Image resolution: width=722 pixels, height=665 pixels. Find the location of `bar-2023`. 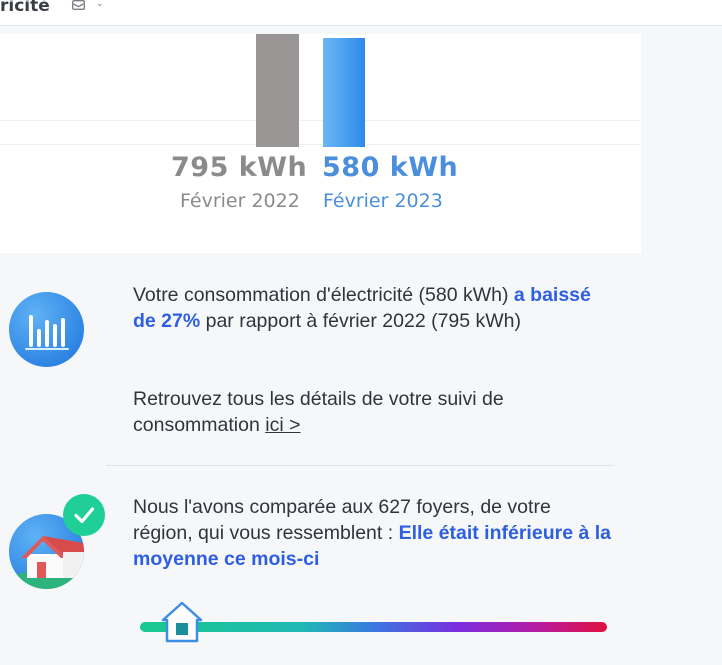

bar-2023 is located at coordinates (344, 92).